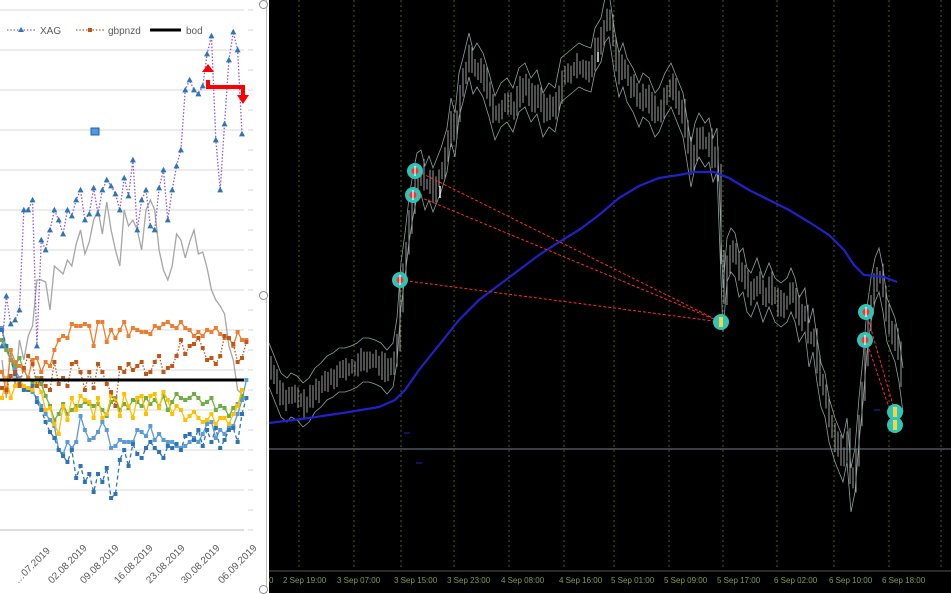 The image size is (951, 594). What do you see at coordinates (122, 189) in the screenshot?
I see `series-line` at bounding box center [122, 189].